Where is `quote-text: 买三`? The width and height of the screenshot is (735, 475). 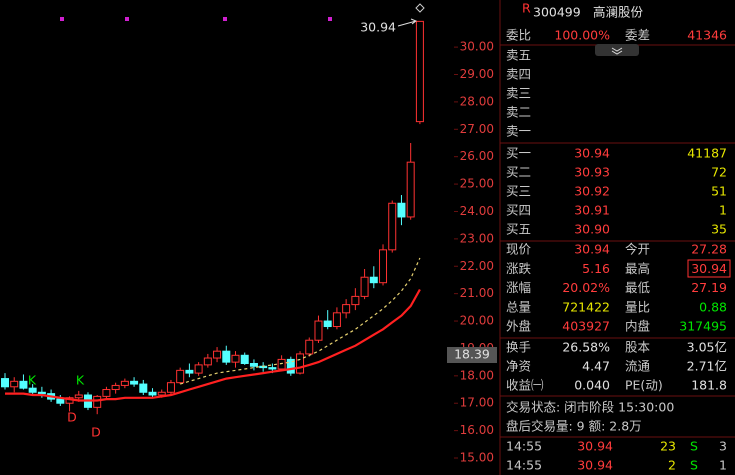
quote-text: 买三 is located at coordinates (518, 191).